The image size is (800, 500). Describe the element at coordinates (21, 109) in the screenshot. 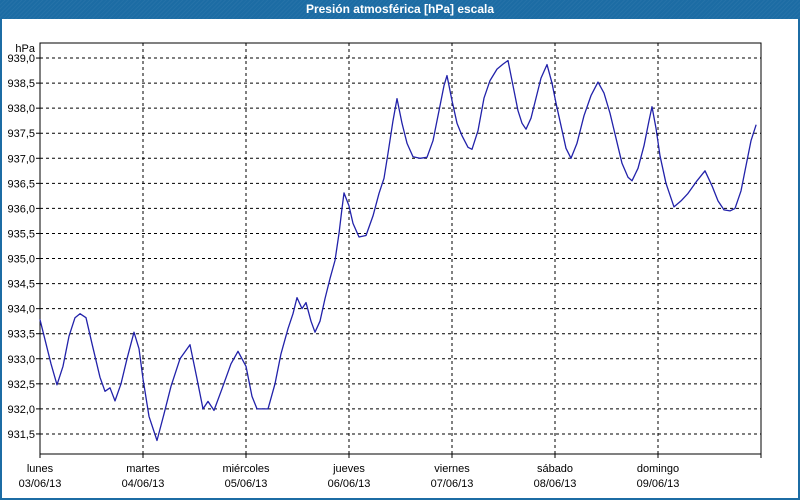

I see `y-tick-label: 938,0` at that location.